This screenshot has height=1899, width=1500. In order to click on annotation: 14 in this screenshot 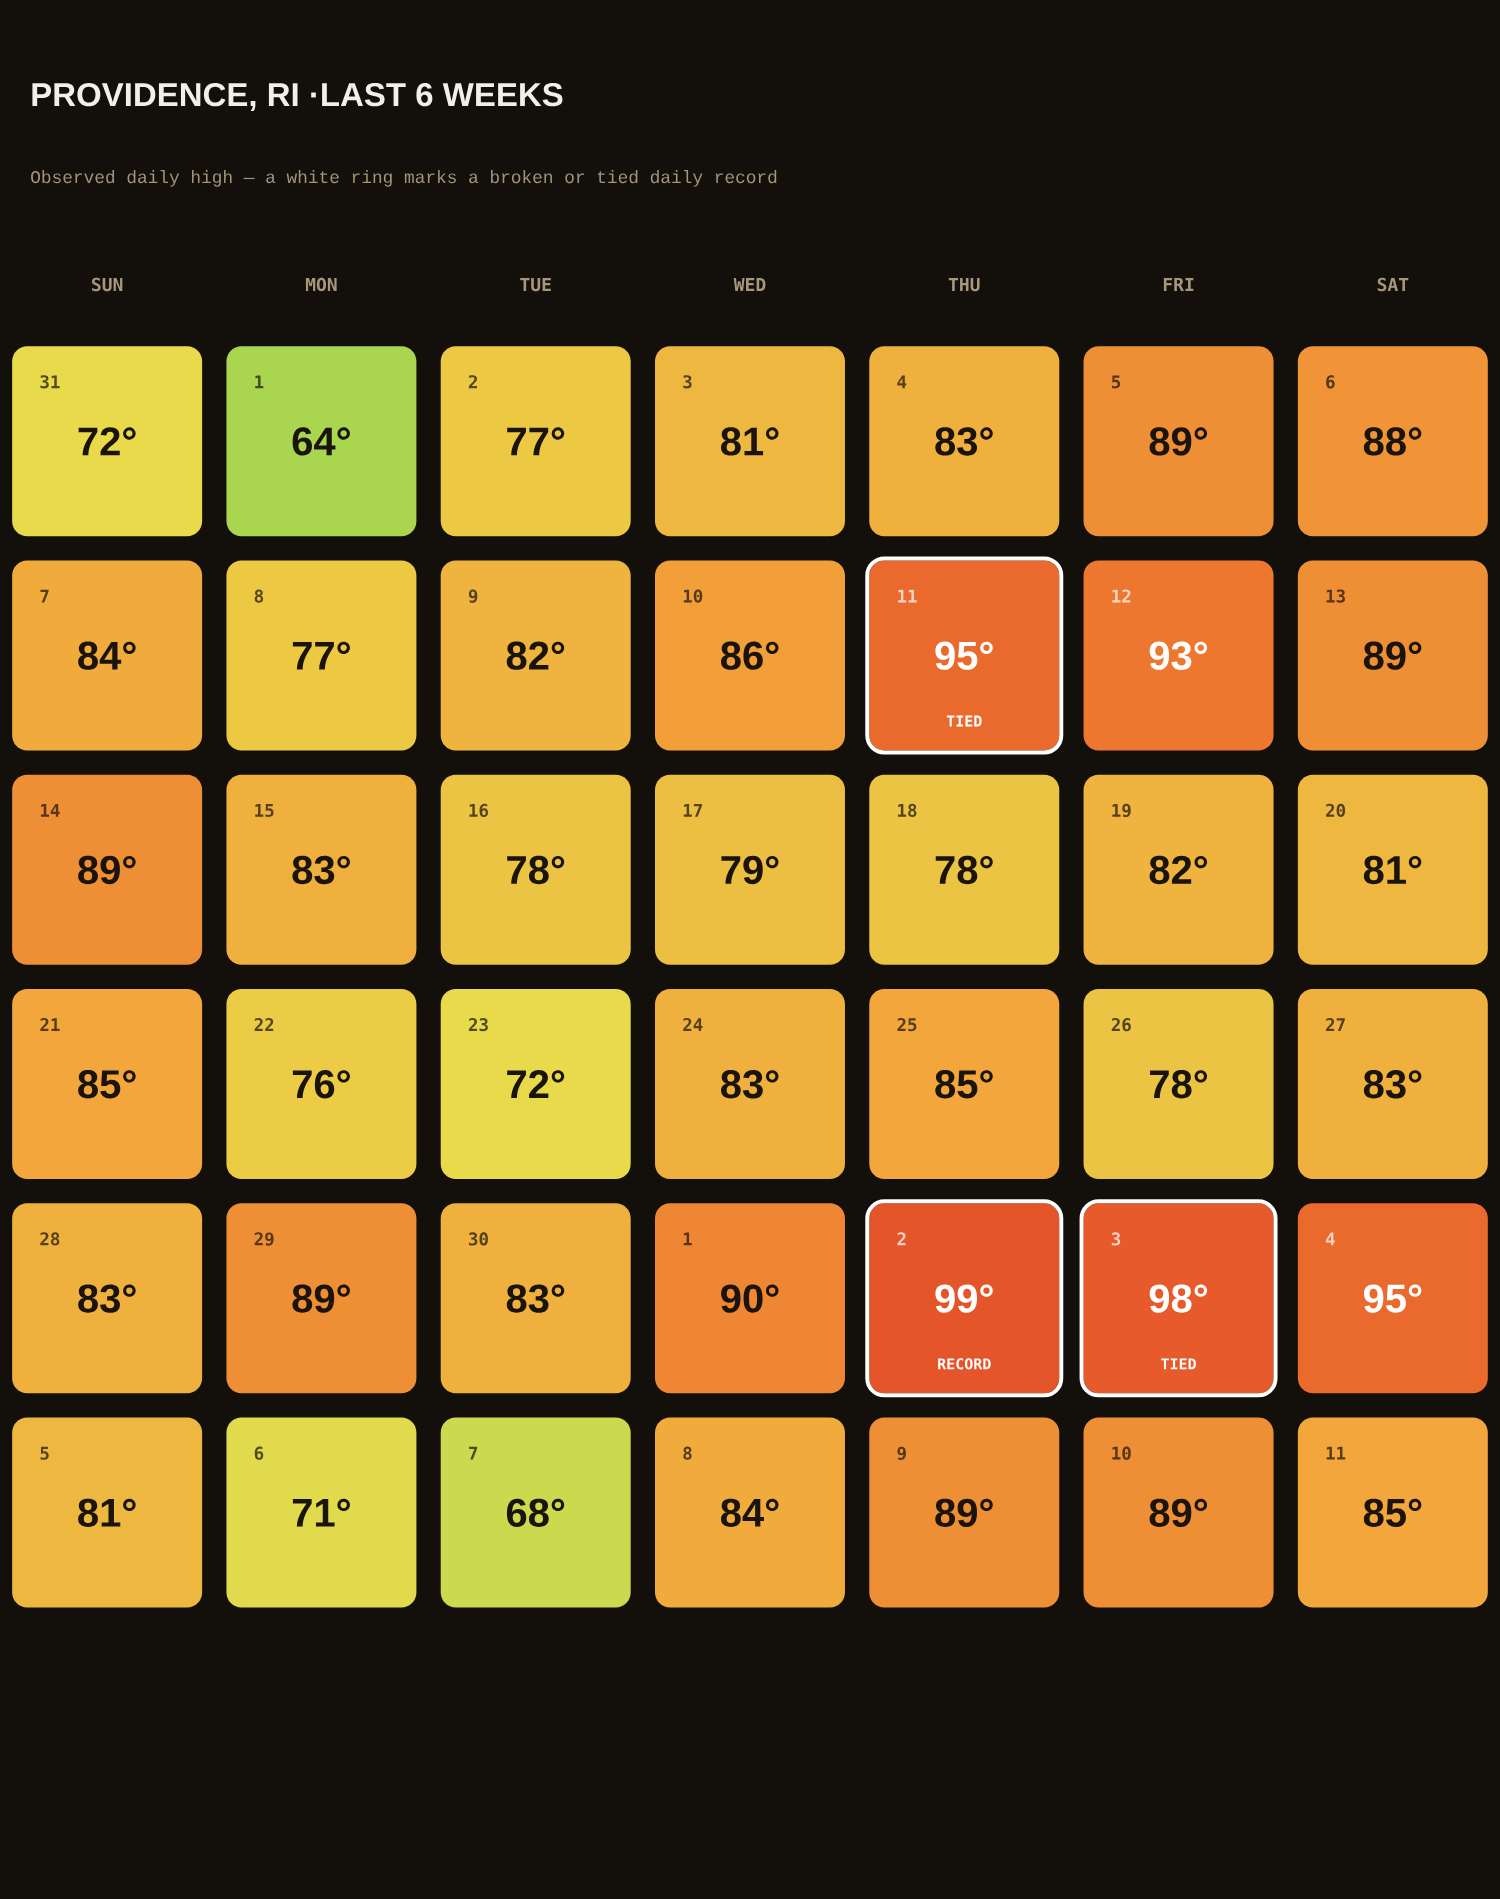, I will do `click(50, 810)`.